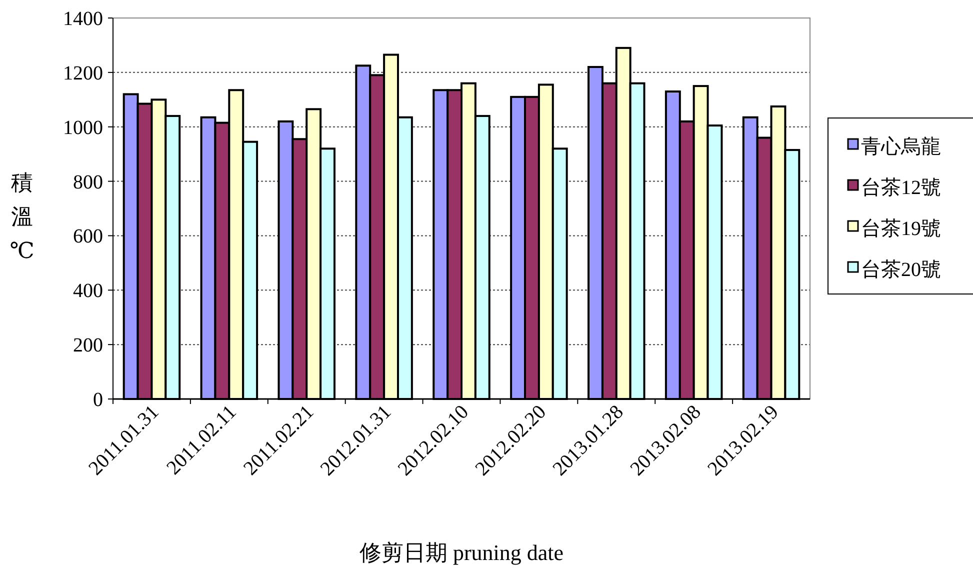  Describe the element at coordinates (901, 270) in the screenshot. I see `legend-label: 台茶20號` at that location.